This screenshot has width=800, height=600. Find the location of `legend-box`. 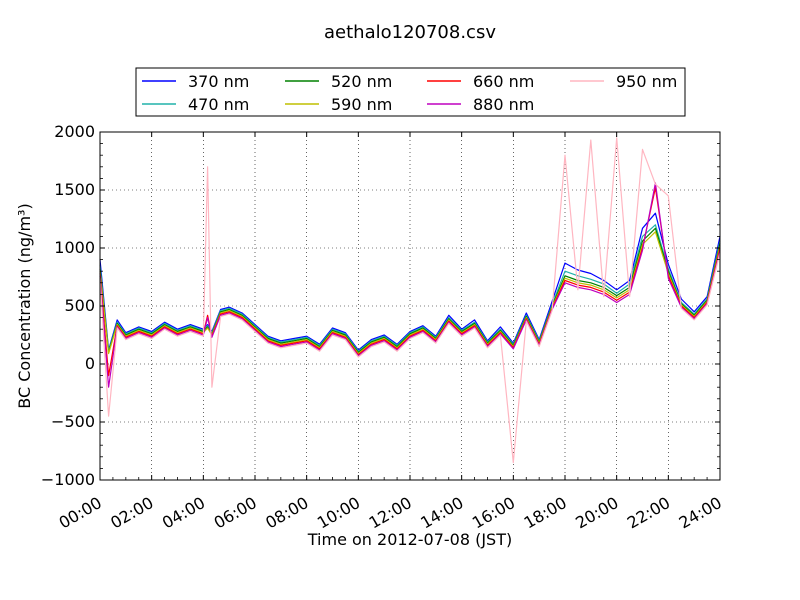

legend-box is located at coordinates (410, 92).